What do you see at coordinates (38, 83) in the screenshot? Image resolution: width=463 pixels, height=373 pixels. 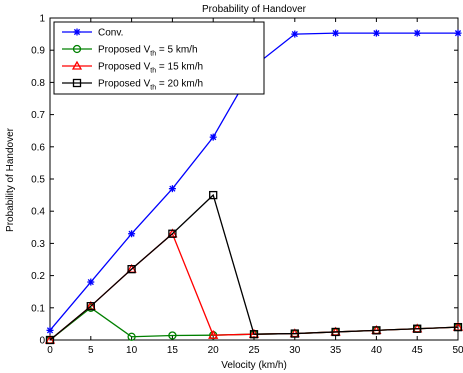 I see `y-tick-label: 0.8` at bounding box center [38, 83].